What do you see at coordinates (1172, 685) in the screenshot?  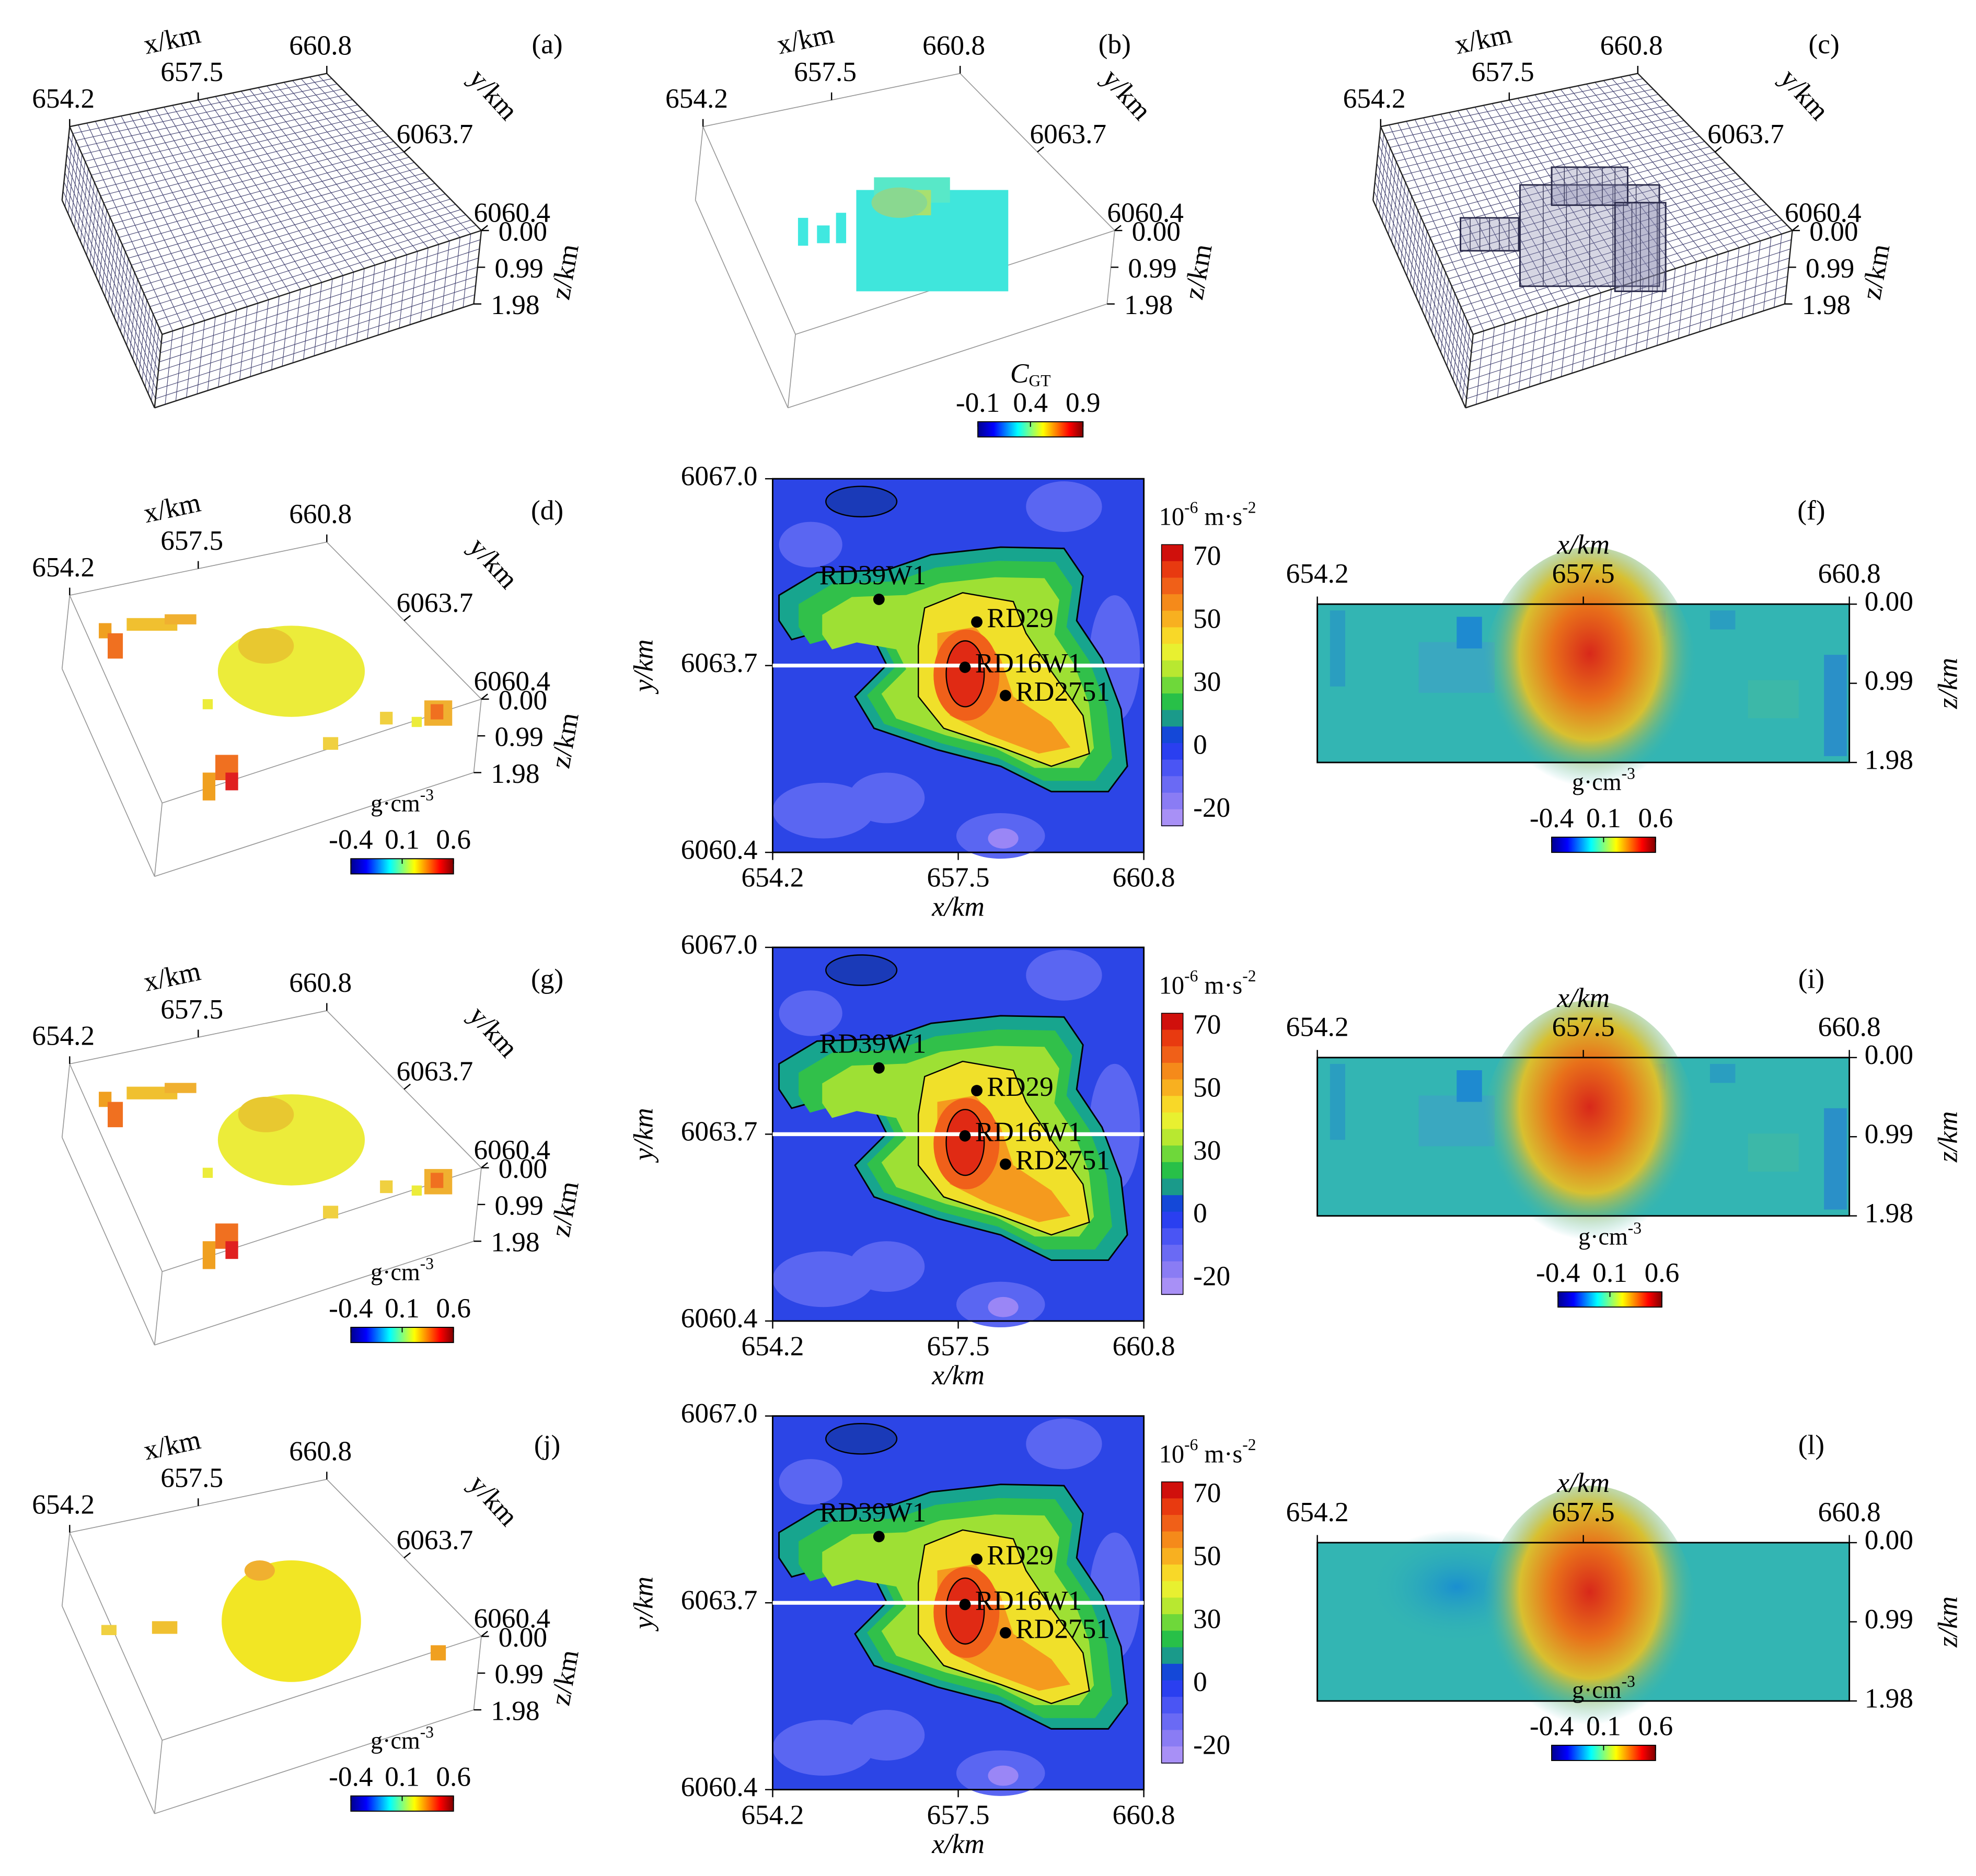 I see `colorbar` at bounding box center [1172, 685].